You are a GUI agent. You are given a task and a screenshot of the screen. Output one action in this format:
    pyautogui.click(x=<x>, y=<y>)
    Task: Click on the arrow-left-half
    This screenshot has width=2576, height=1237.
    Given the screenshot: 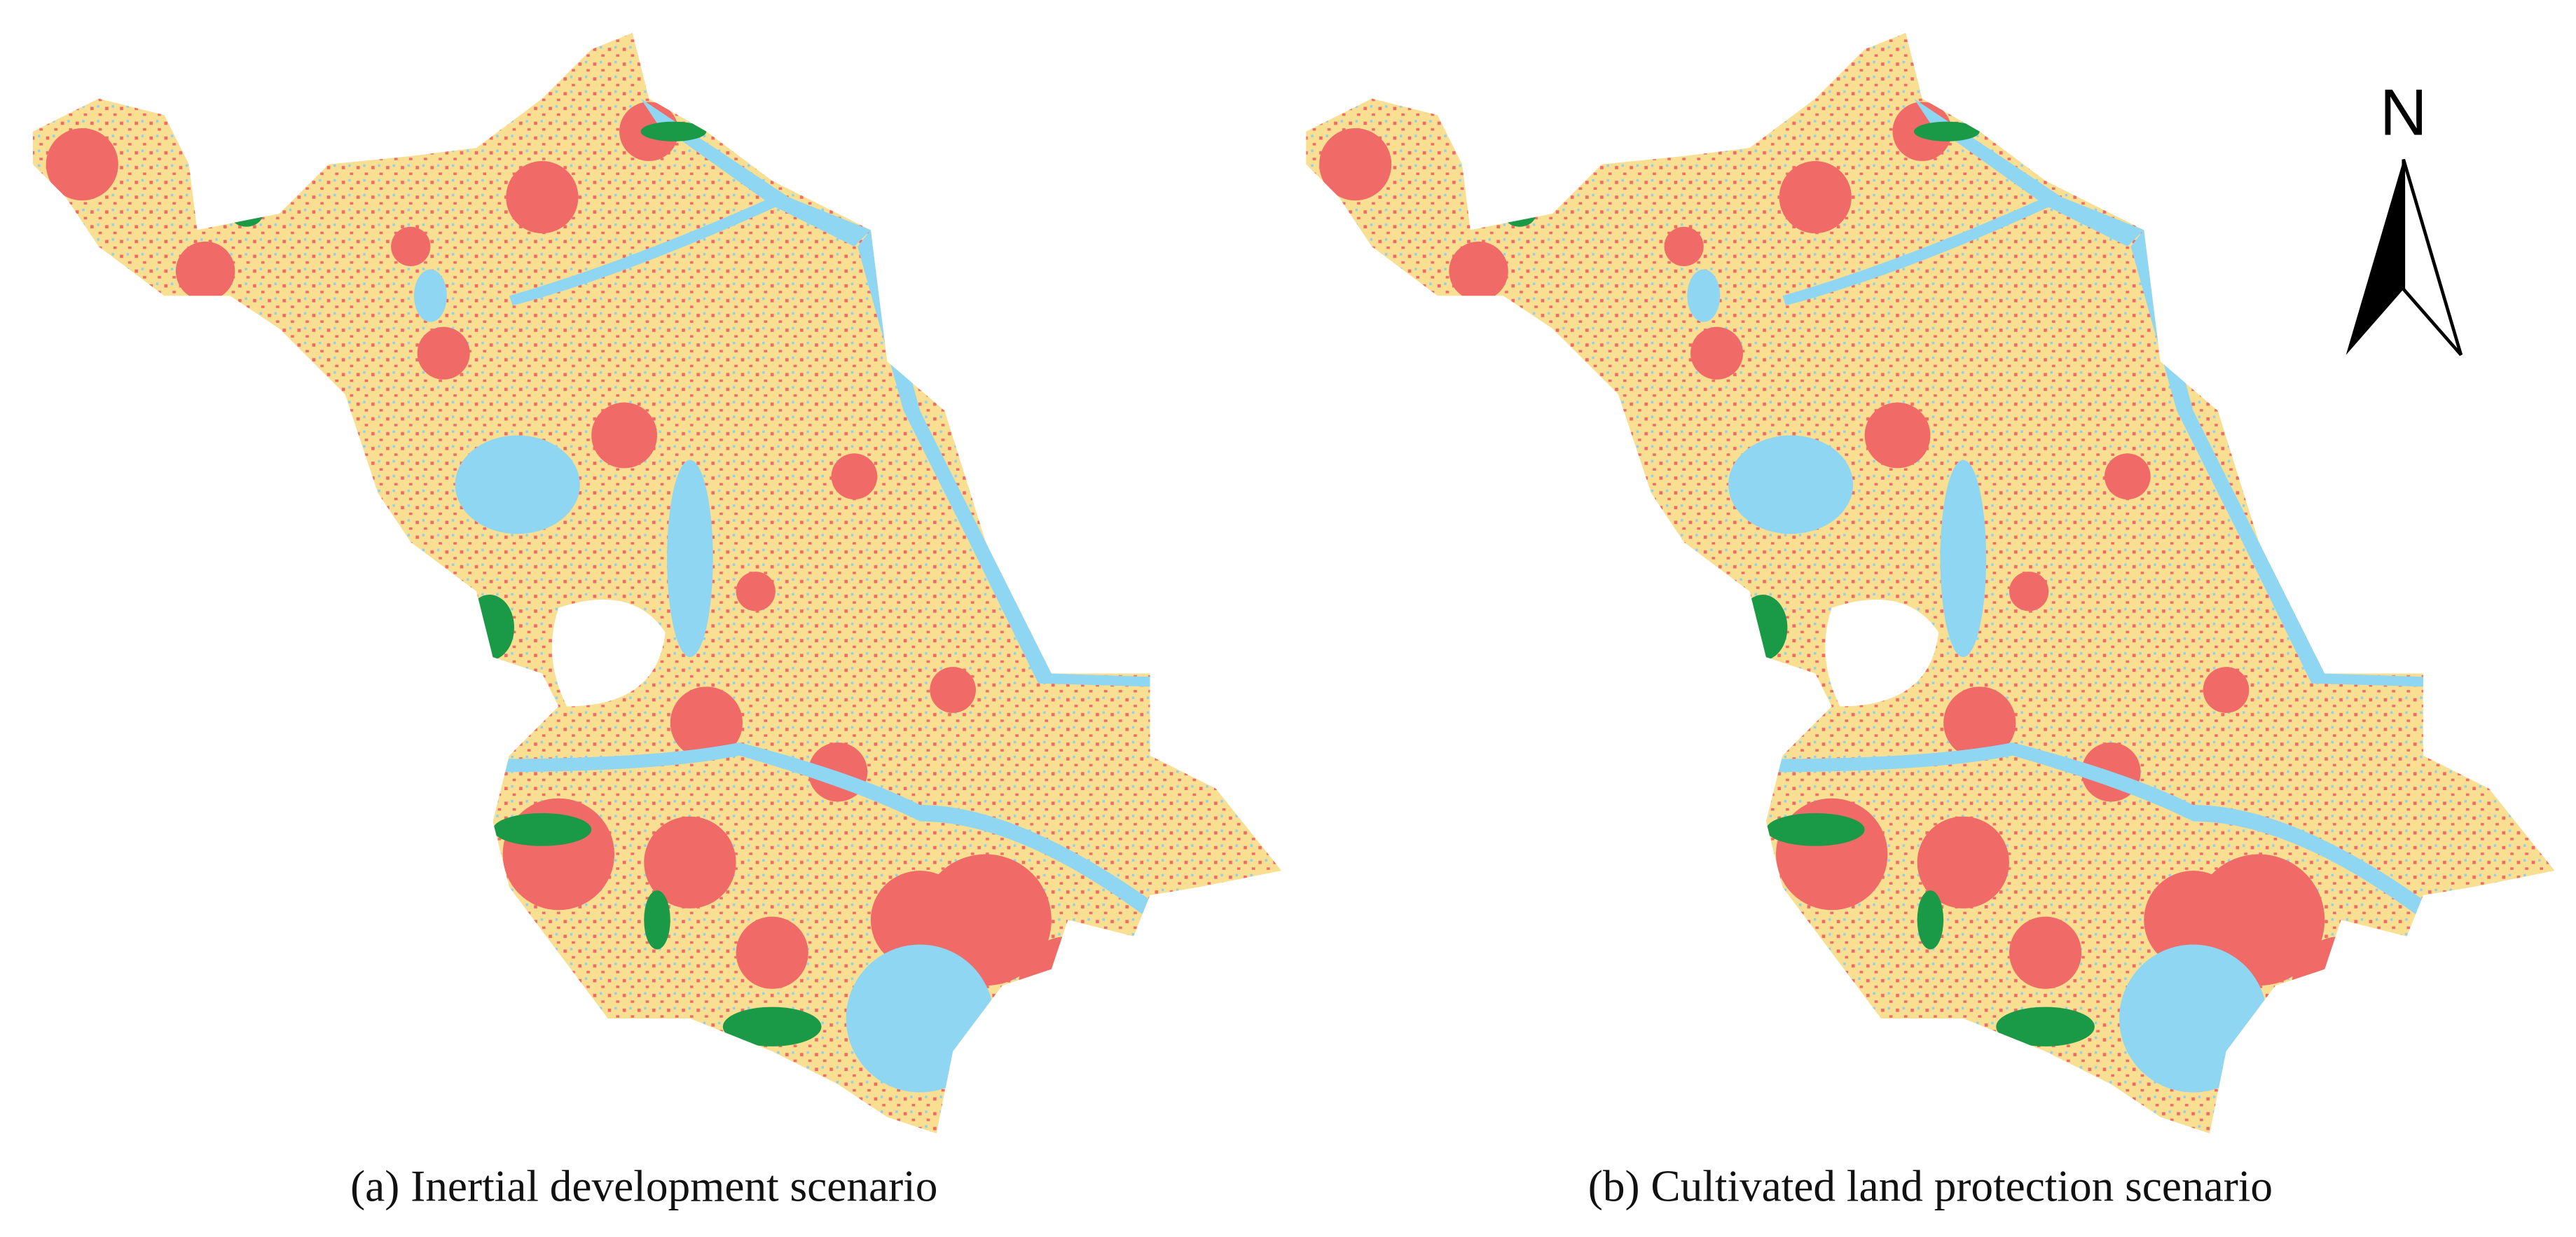 What is the action you would take?
    pyautogui.click(x=2375, y=257)
    